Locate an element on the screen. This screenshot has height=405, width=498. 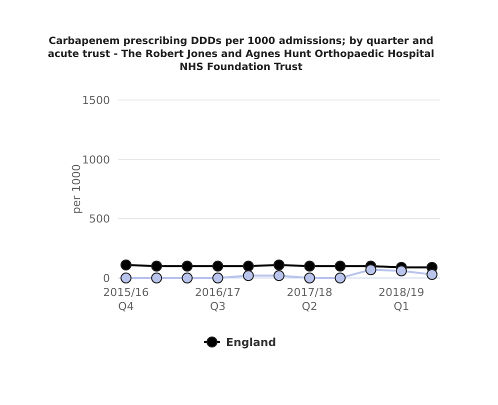
x-tick-label: 2018/19 Q1 is located at coordinates (401, 299).